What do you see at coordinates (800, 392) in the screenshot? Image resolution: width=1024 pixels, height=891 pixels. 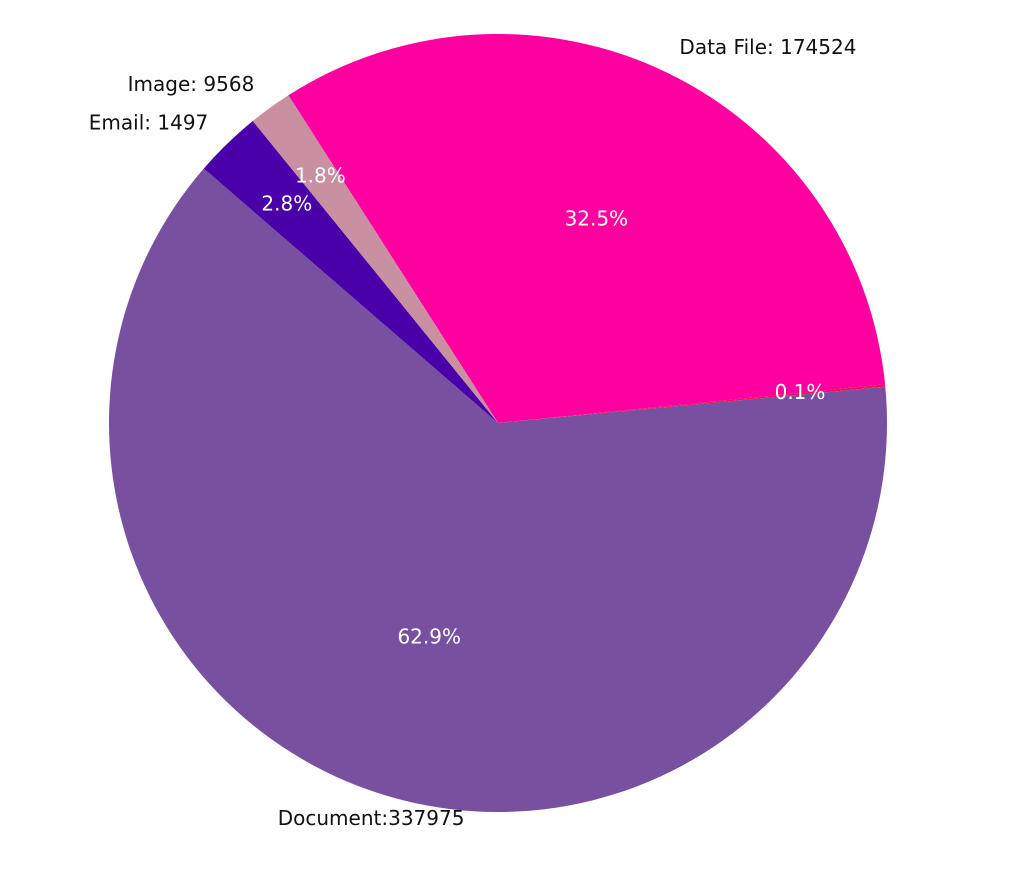 I see `slice-percent-label: 0.1%` at bounding box center [800, 392].